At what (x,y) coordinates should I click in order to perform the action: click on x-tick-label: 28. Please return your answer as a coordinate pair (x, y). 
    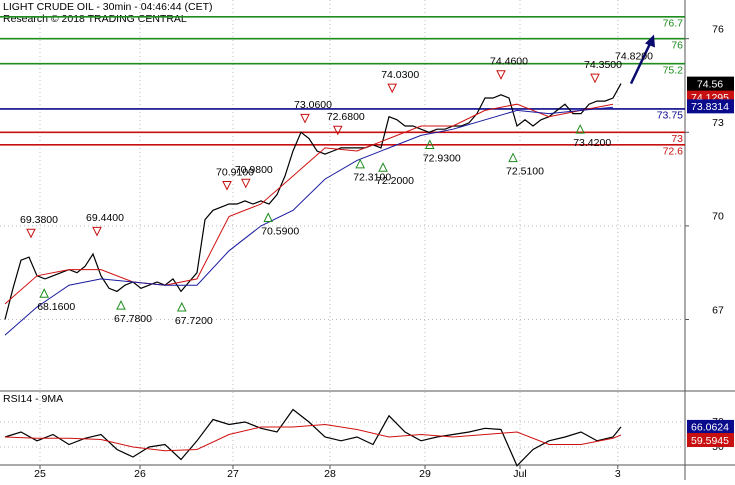
    Looking at the image, I should click on (330, 474).